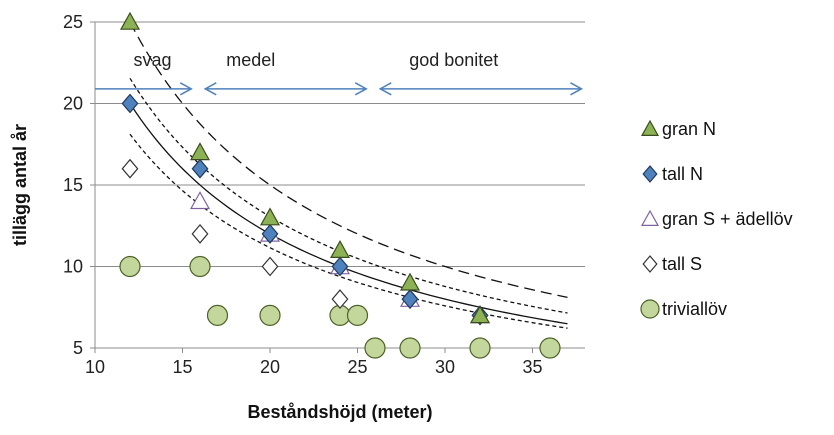 The height and width of the screenshot is (435, 834). I want to click on x-tick-label-20: 20, so click(270, 367).